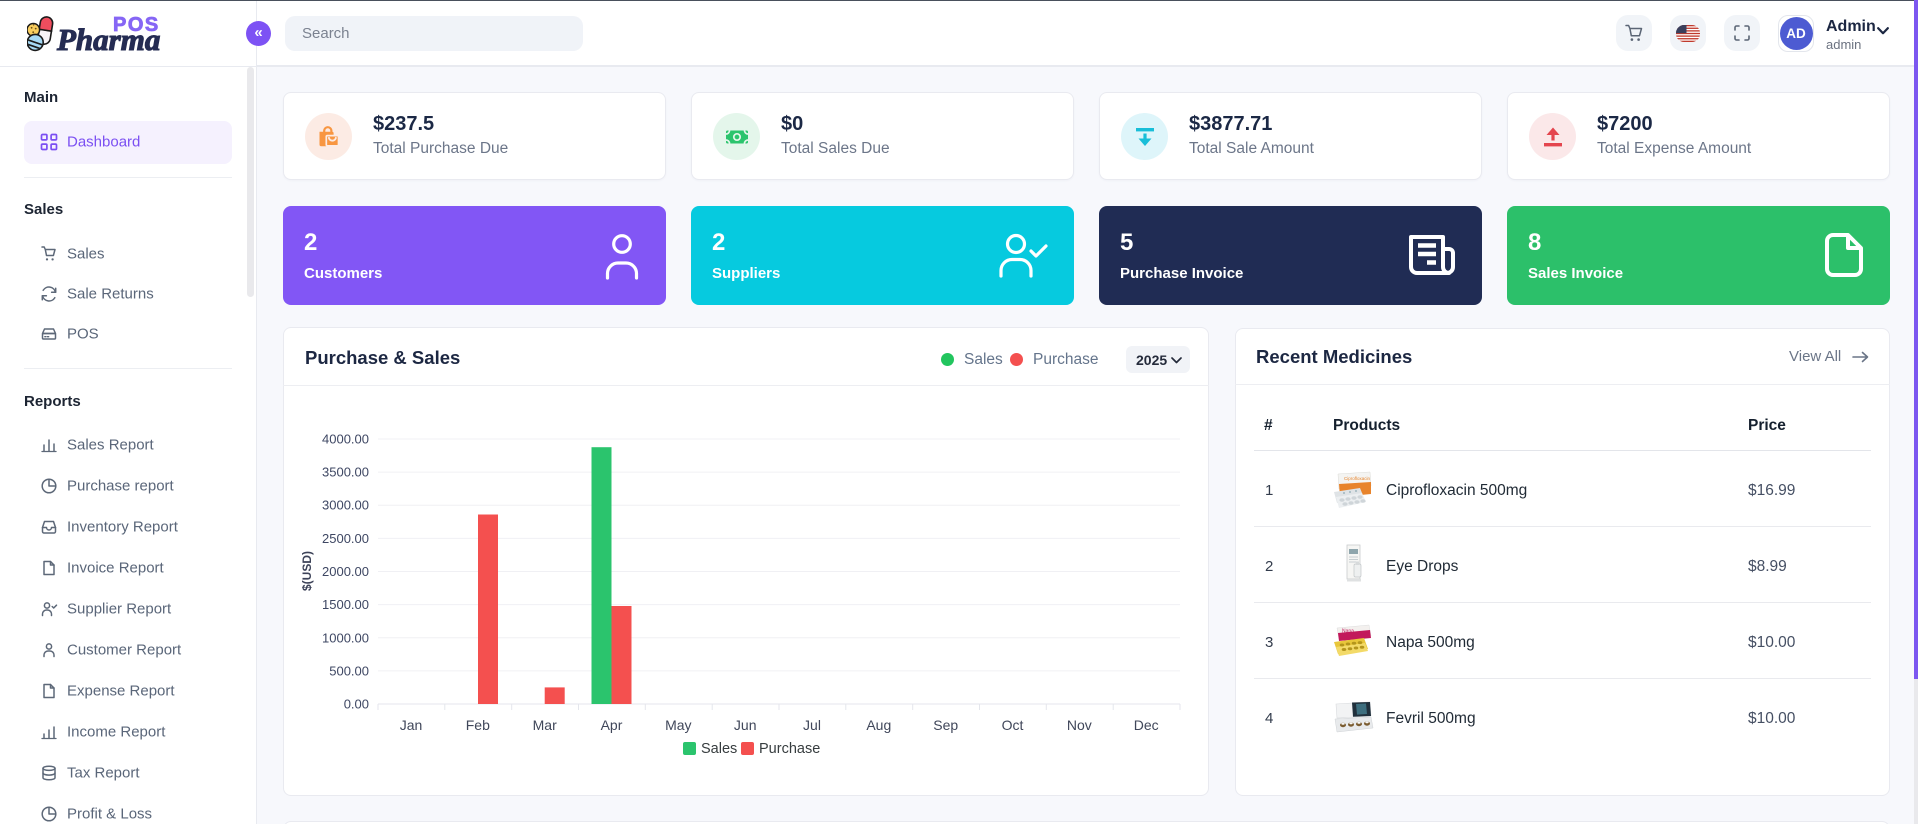 Image resolution: width=1918 pixels, height=824 pixels. I want to click on svg-text: 3500.00, so click(345, 472).